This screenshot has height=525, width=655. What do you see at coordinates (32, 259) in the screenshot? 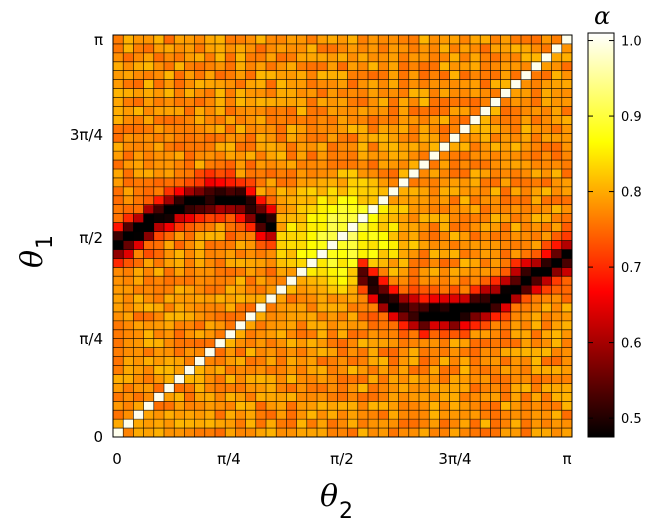
I see `y-axis-label: θ` at bounding box center [32, 259].